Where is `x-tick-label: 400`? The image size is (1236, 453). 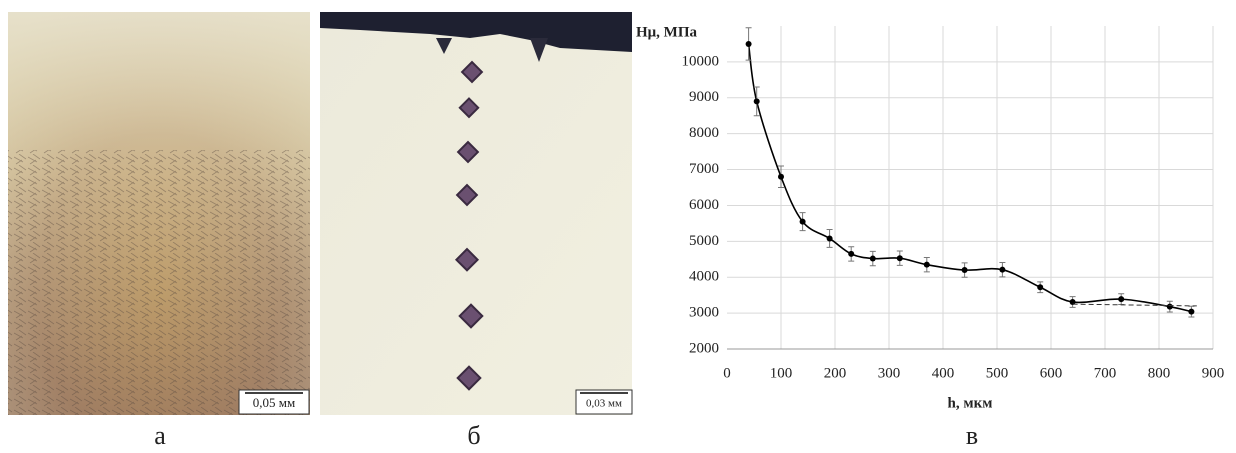
x-tick-label: 400 is located at coordinates (943, 373).